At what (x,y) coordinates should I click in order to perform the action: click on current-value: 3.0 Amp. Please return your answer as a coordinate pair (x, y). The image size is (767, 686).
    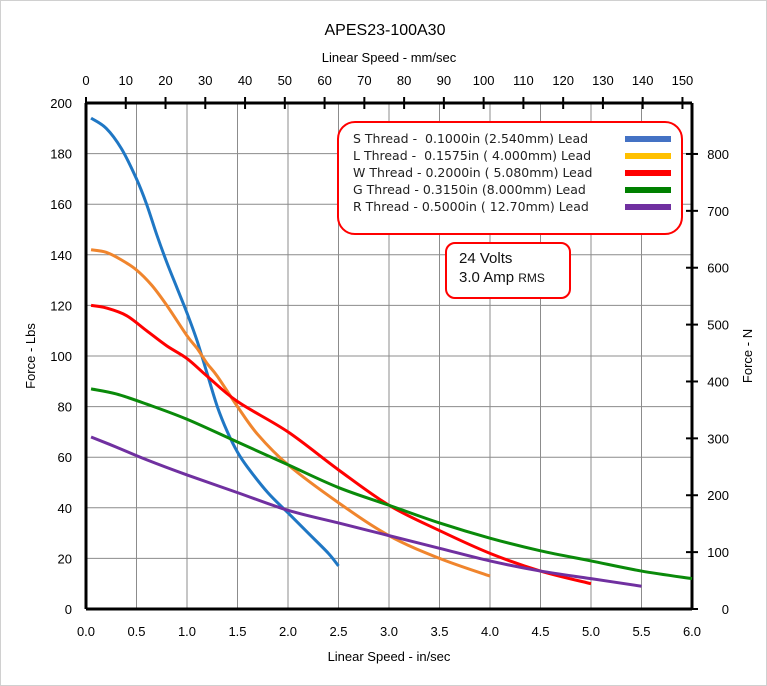
    Looking at the image, I should click on (489, 277).